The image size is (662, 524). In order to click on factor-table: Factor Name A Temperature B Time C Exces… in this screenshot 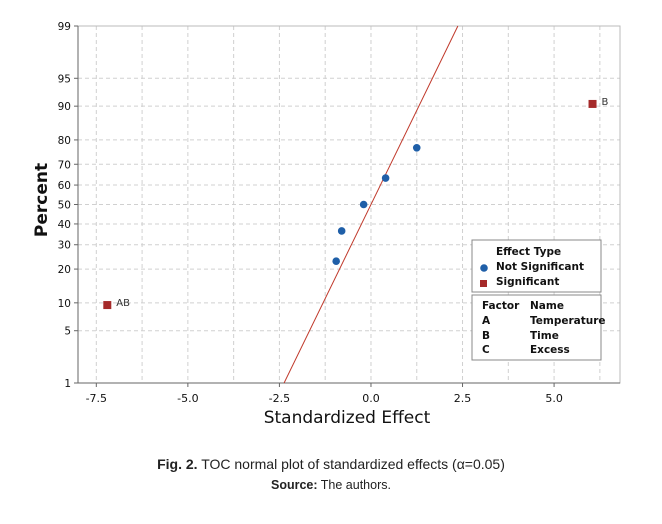, I will do `click(538, 327)`.